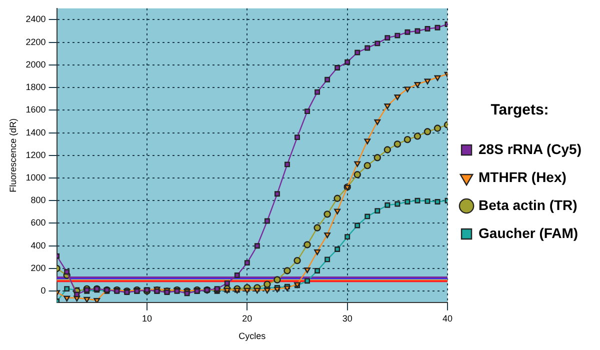  What do you see at coordinates (36, 41) in the screenshot?
I see `y-tick-label: 2200` at bounding box center [36, 41].